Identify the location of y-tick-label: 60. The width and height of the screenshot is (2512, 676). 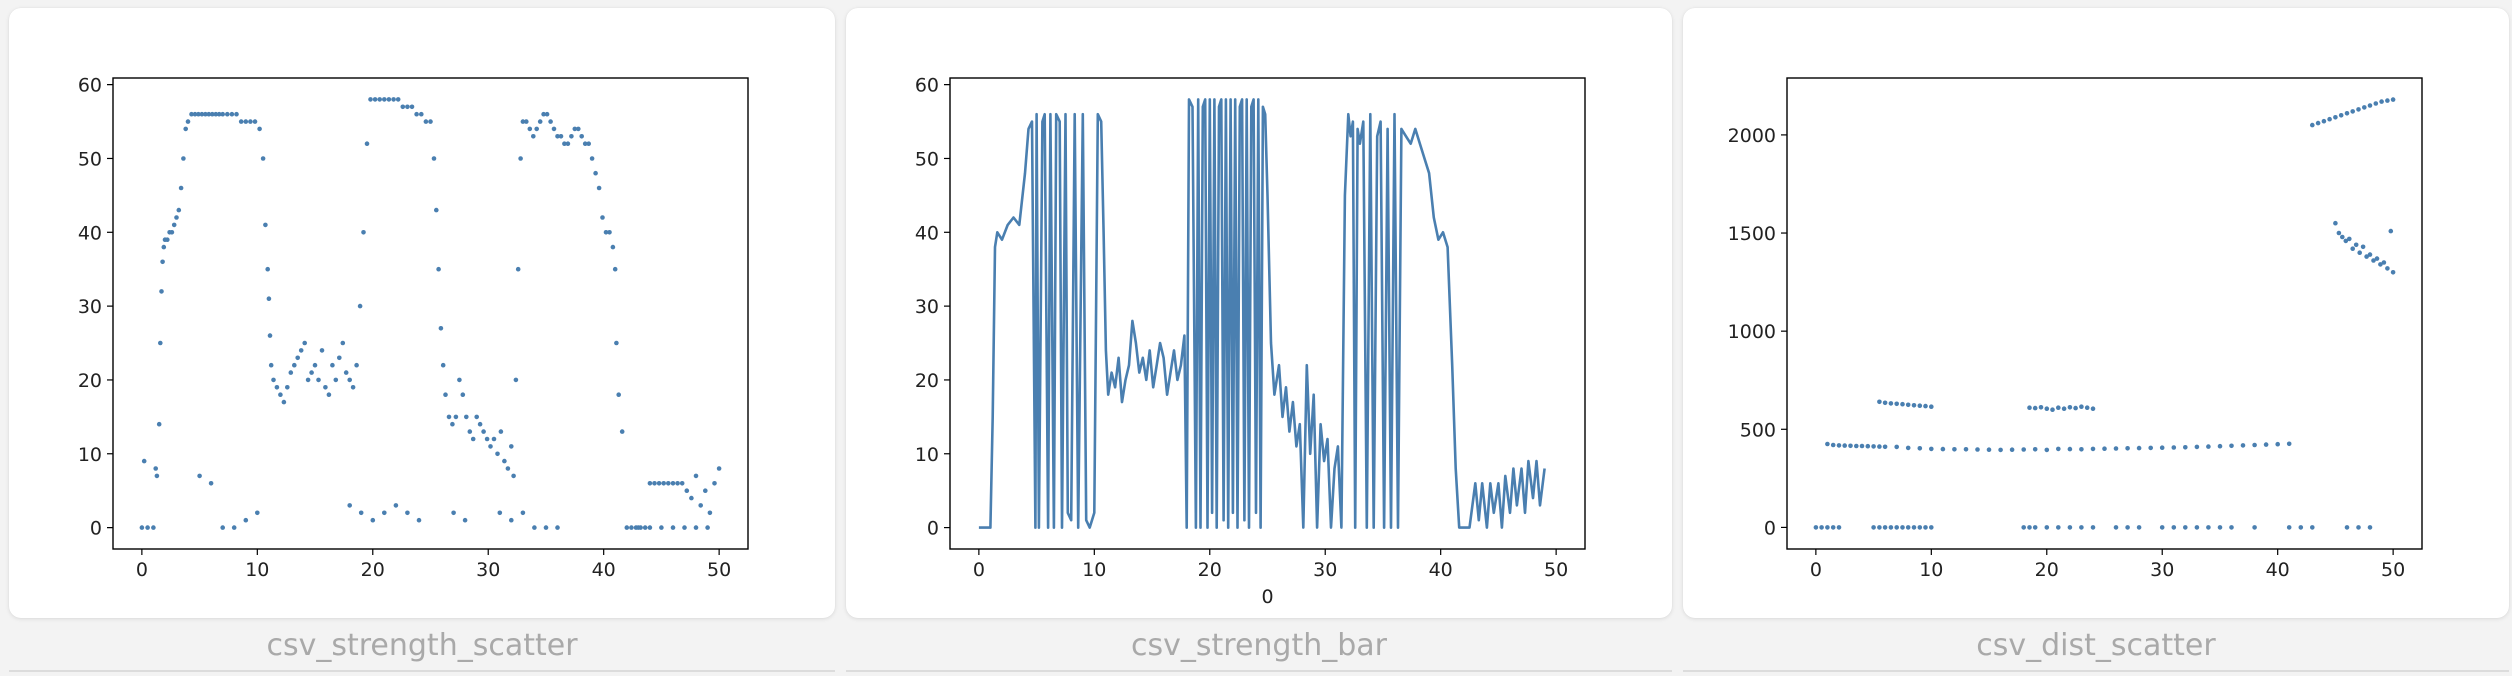
(90, 86).